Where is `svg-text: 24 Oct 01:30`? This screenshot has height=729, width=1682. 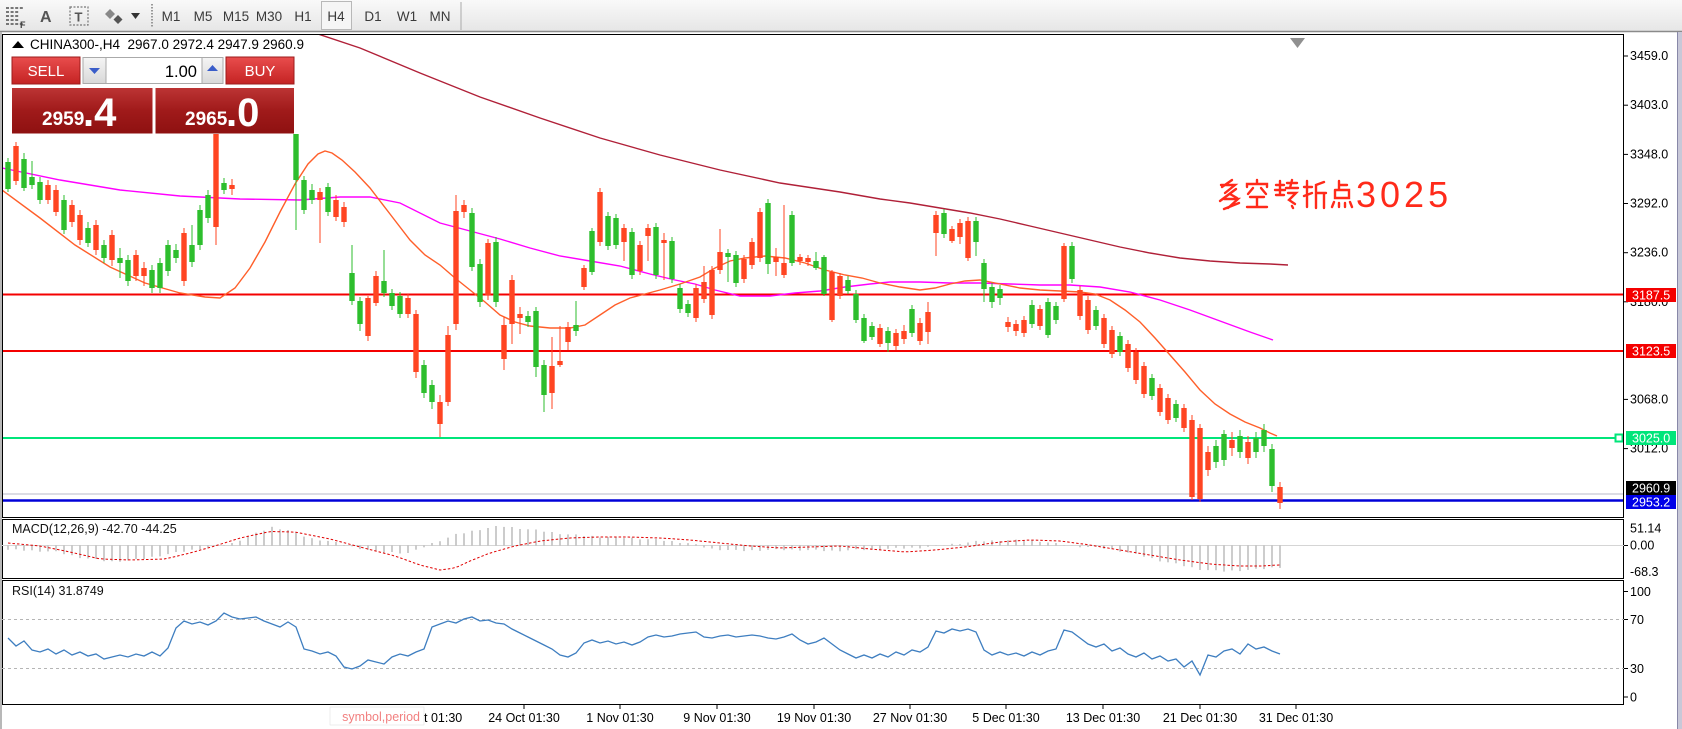
svg-text: 24 Oct 01:30 is located at coordinates (524, 718).